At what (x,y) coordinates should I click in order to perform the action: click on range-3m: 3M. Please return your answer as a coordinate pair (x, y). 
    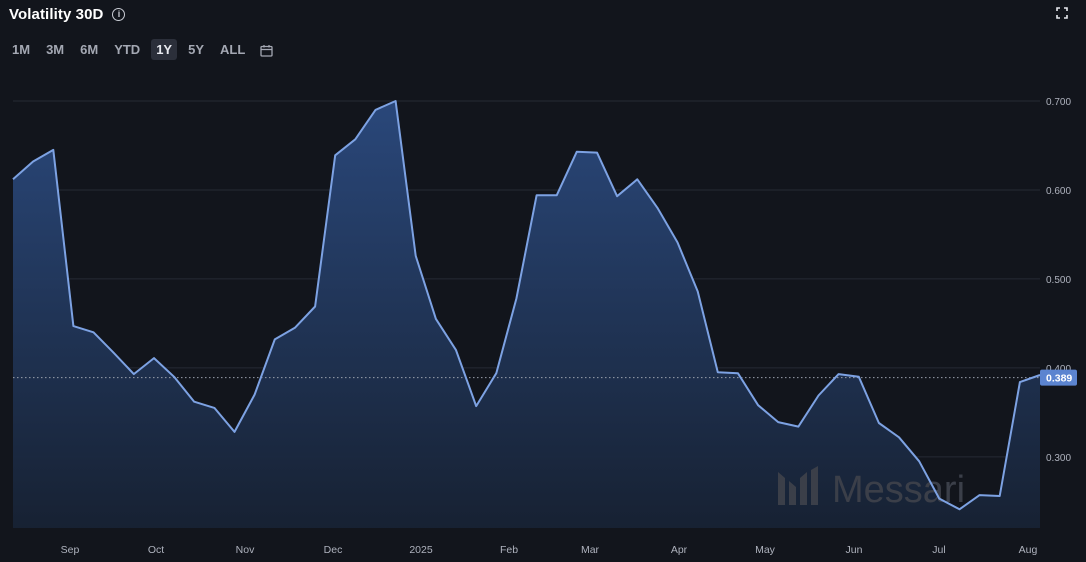
    Looking at the image, I should click on (55, 49).